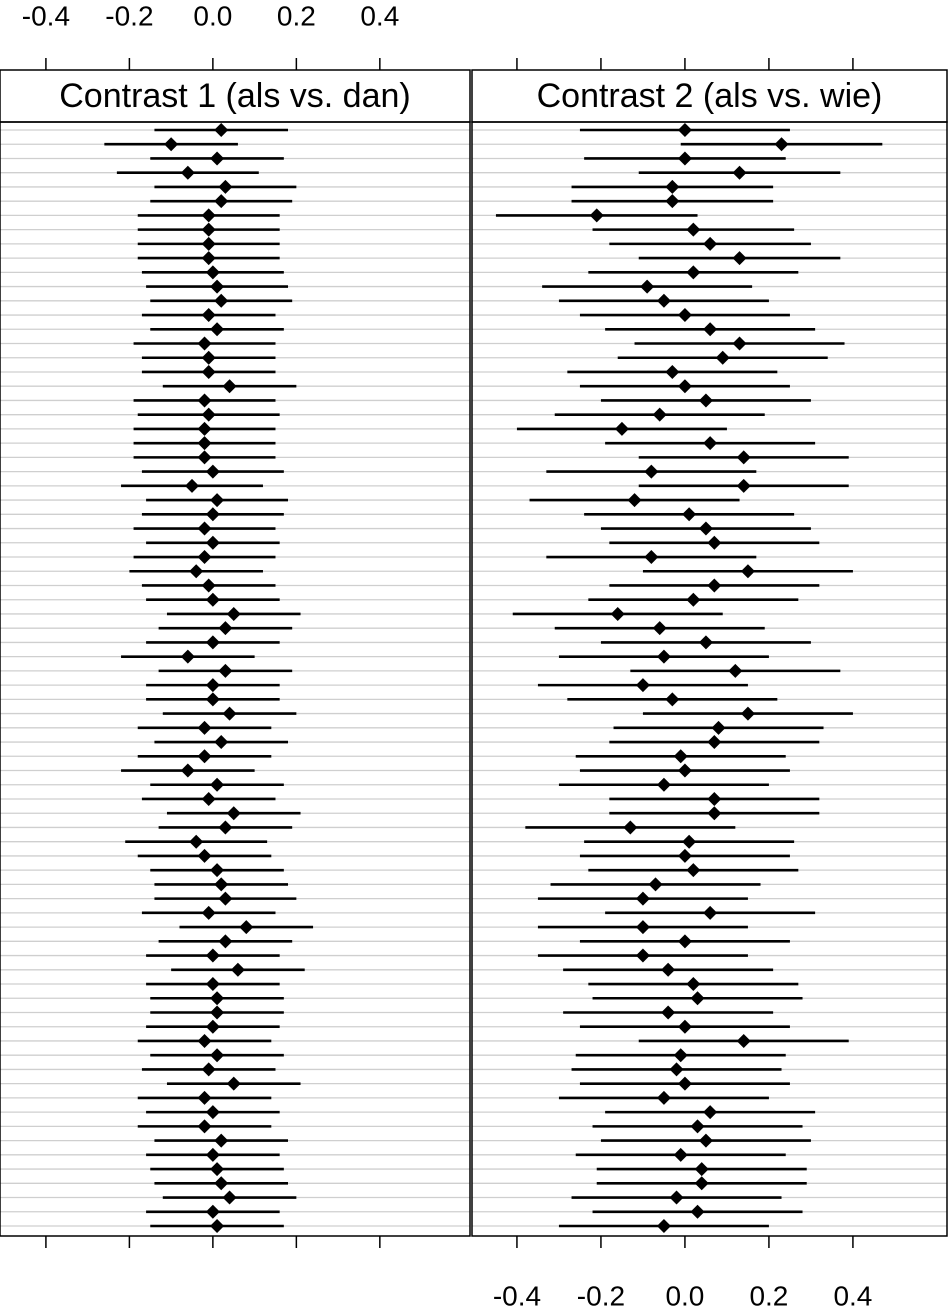 The image size is (950, 1316). What do you see at coordinates (684, 1295) in the screenshot?
I see `x-tick-label: 0.0` at bounding box center [684, 1295].